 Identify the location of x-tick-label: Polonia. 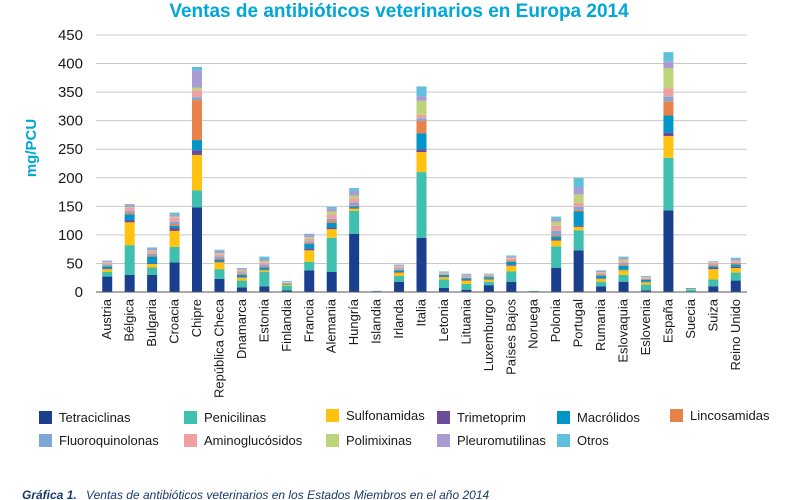
(555, 320).